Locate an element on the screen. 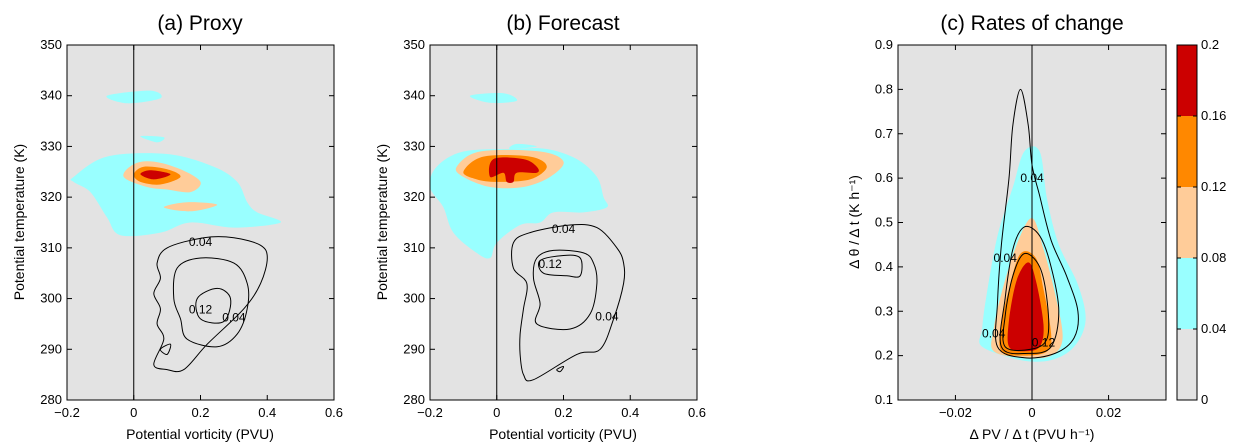  colorbar-bands is located at coordinates (1187, 222).